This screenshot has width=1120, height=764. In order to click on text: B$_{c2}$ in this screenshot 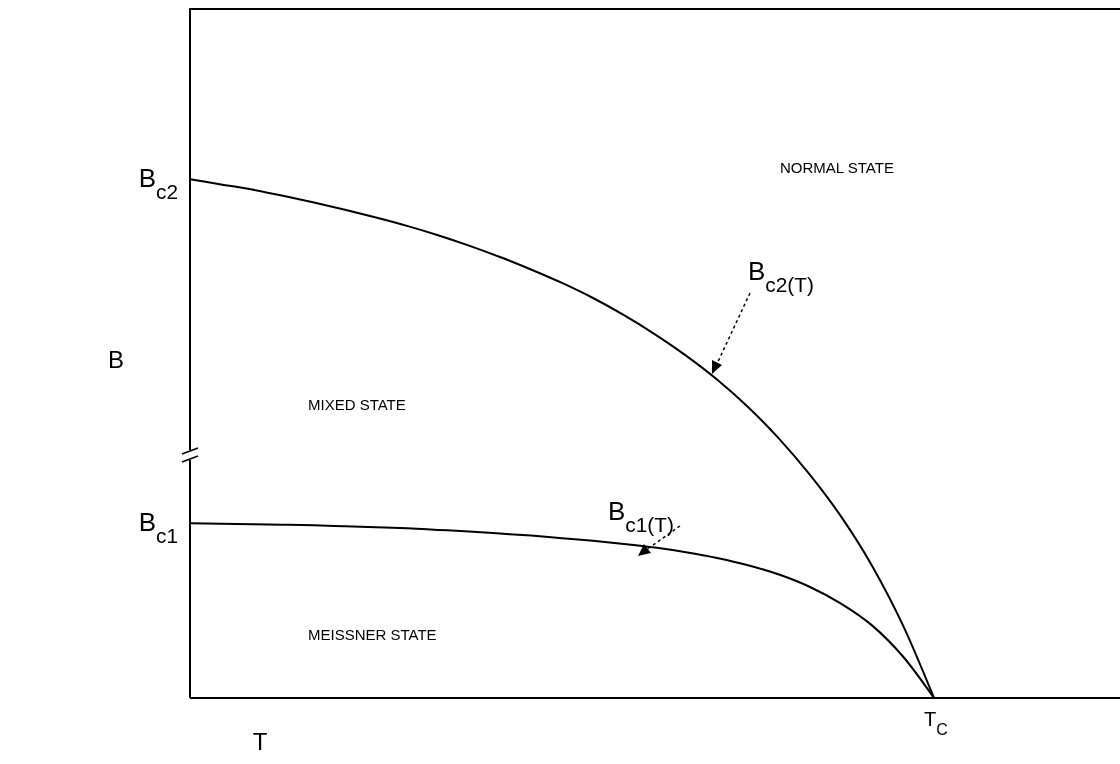, I will do `click(158, 183)`.